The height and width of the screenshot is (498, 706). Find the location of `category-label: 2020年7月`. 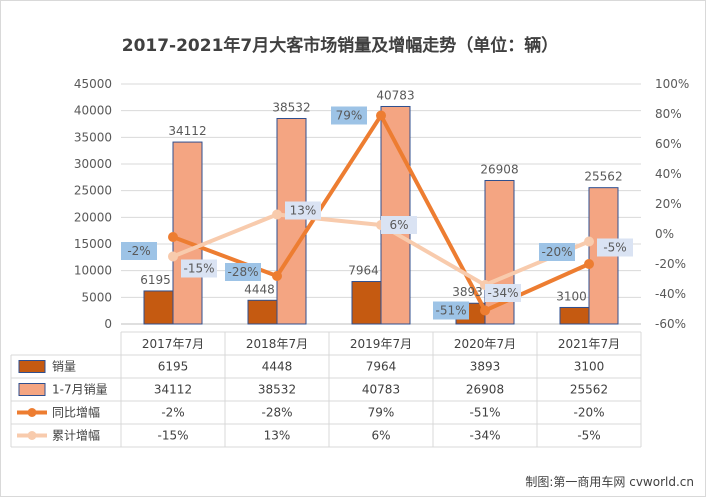

category-label: 2020年7月 is located at coordinates (485, 344).